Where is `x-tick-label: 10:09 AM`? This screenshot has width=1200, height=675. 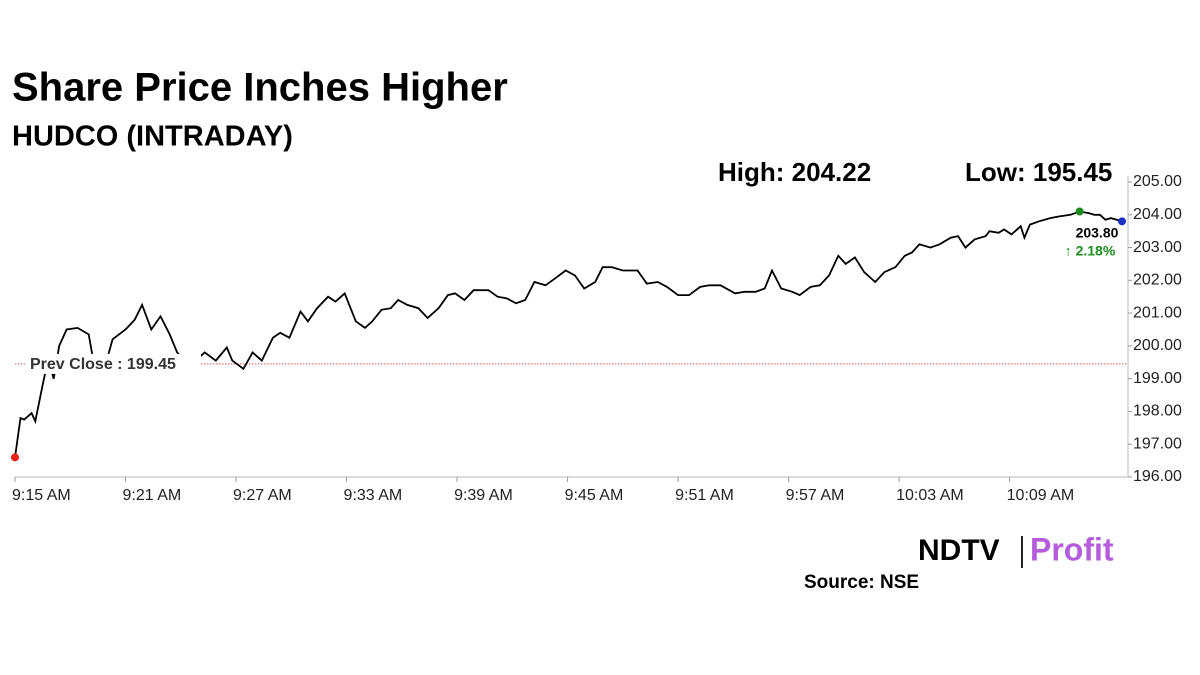 x-tick-label: 10:09 AM is located at coordinates (1041, 495).